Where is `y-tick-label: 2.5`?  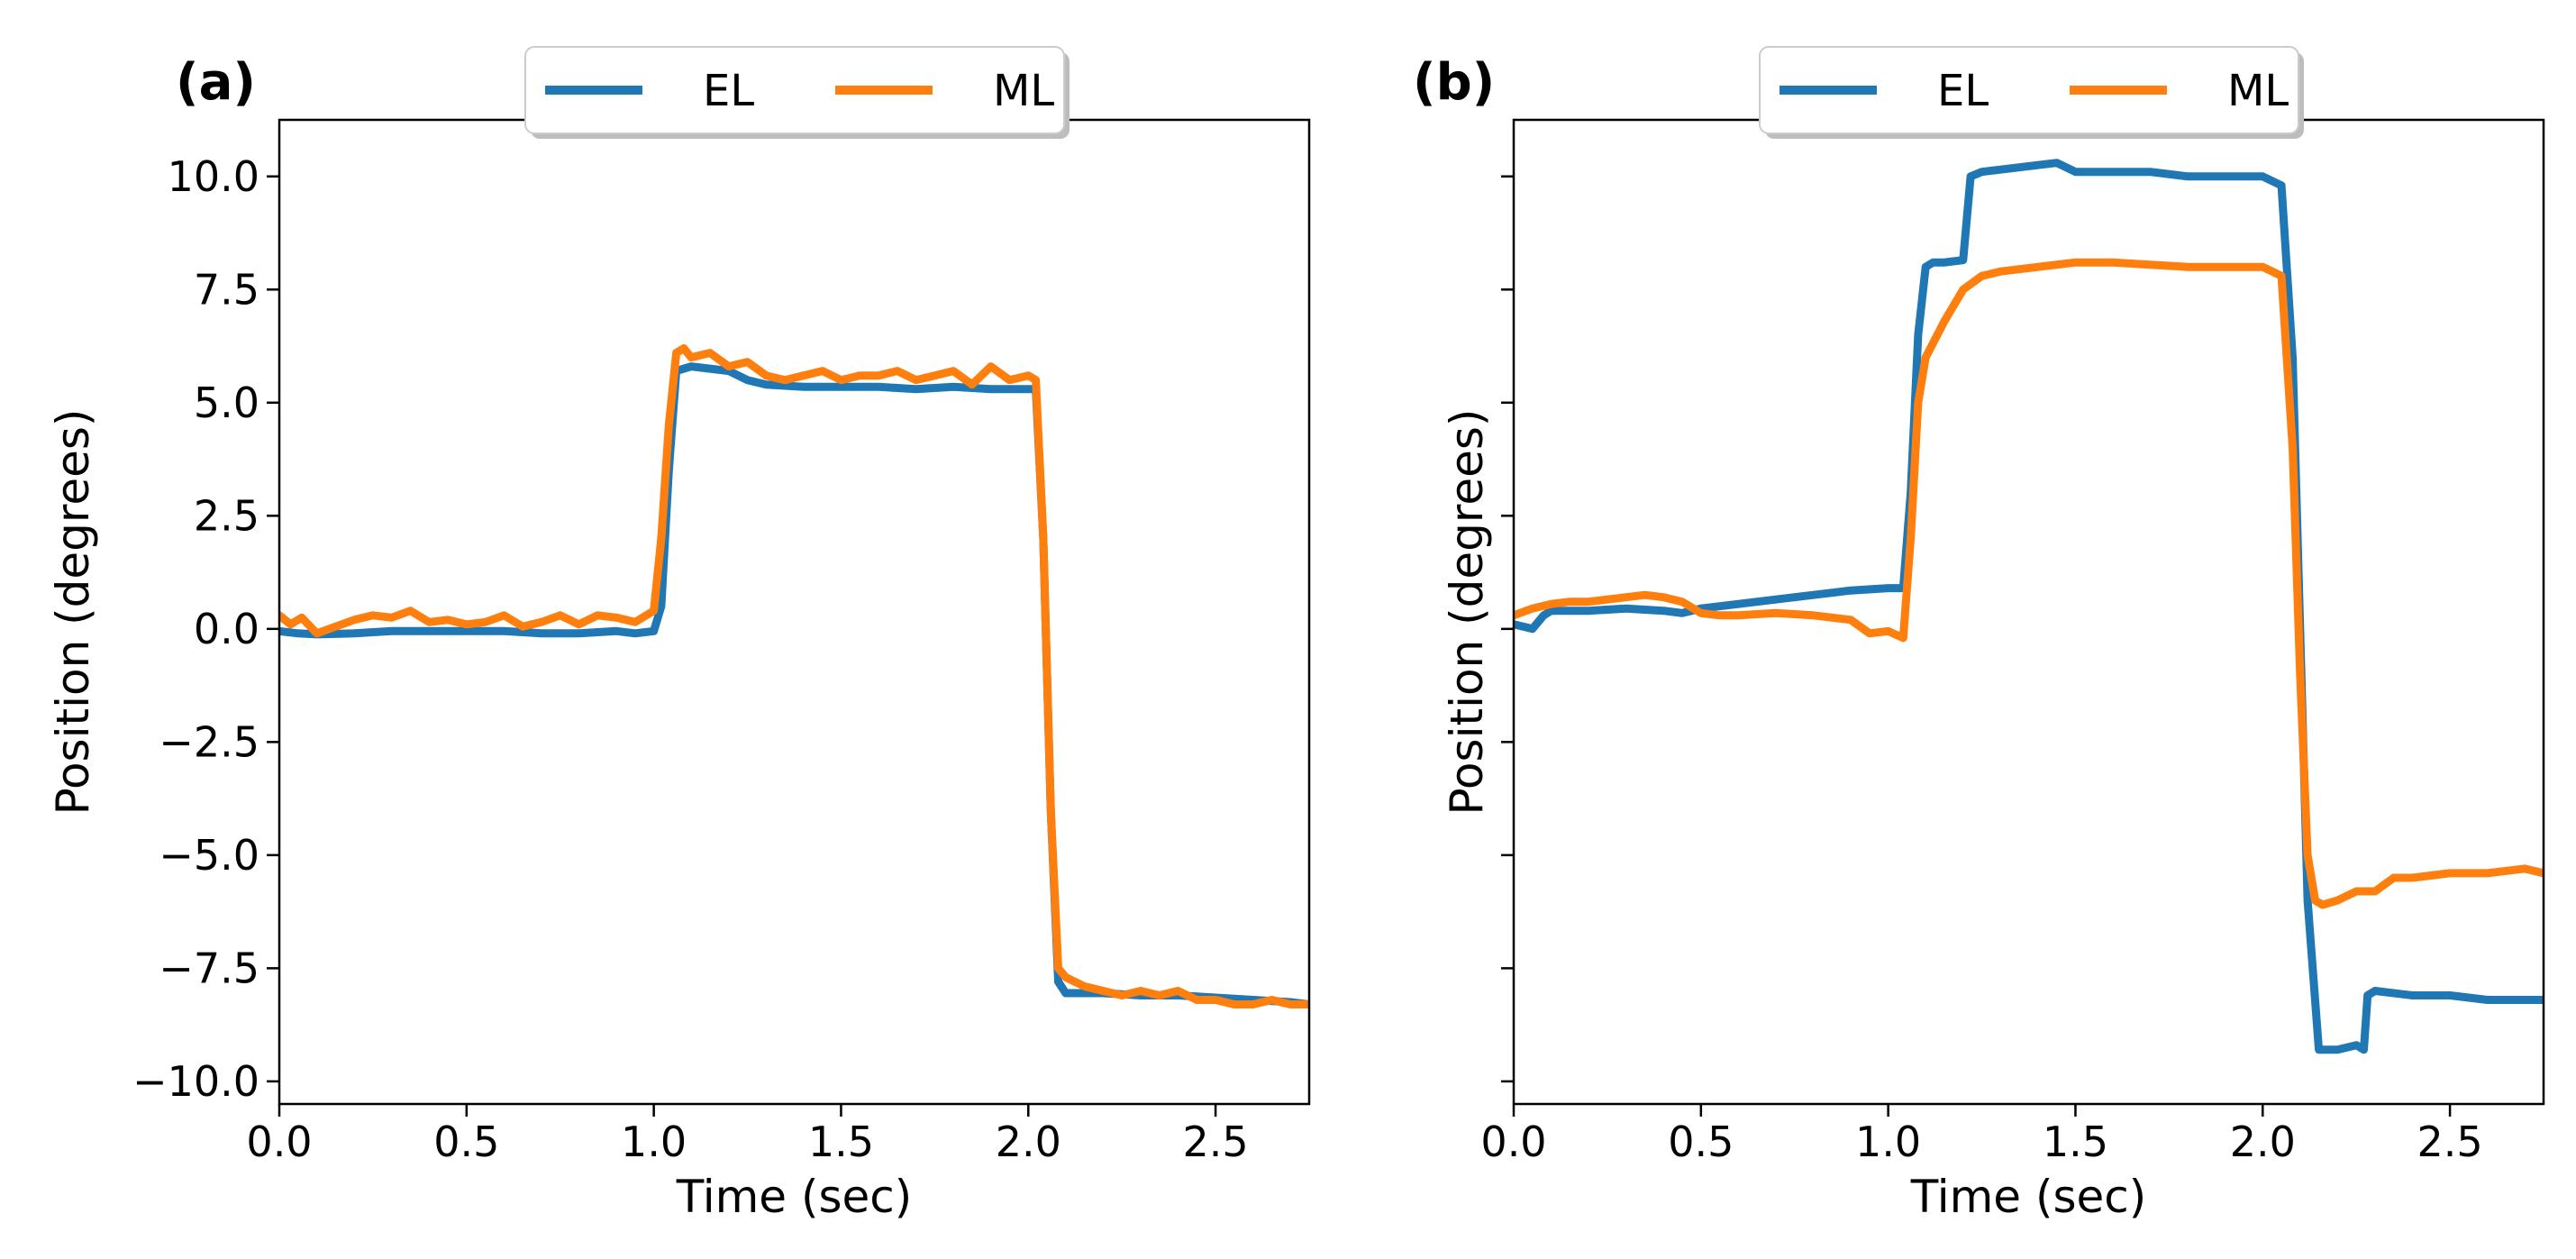
y-tick-label: 2.5 is located at coordinates (226, 515).